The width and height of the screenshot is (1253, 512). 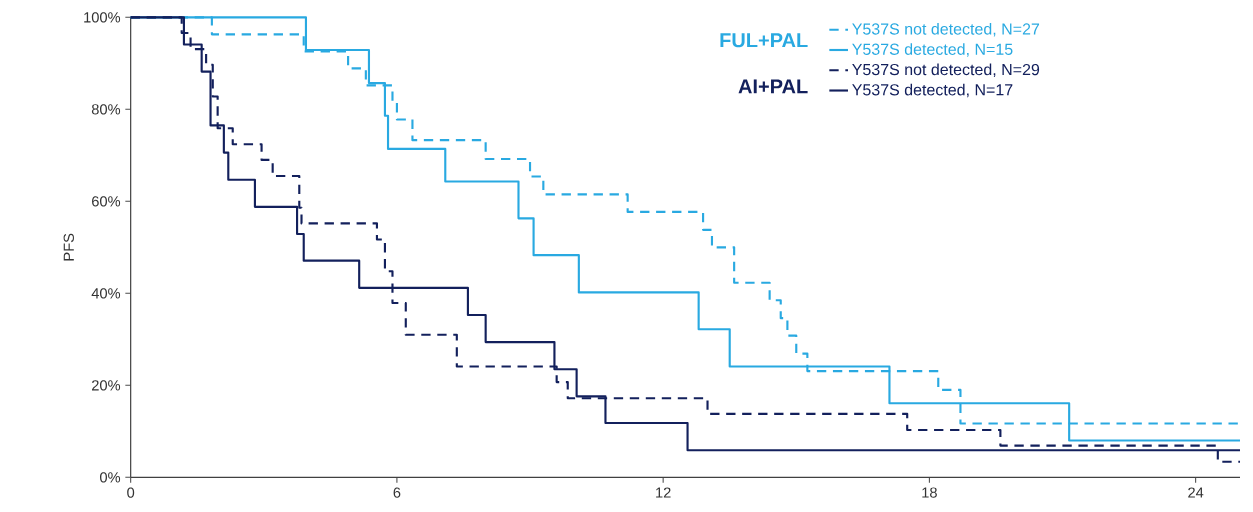 I want to click on y-tick-label: 0%, so click(x=110, y=477).